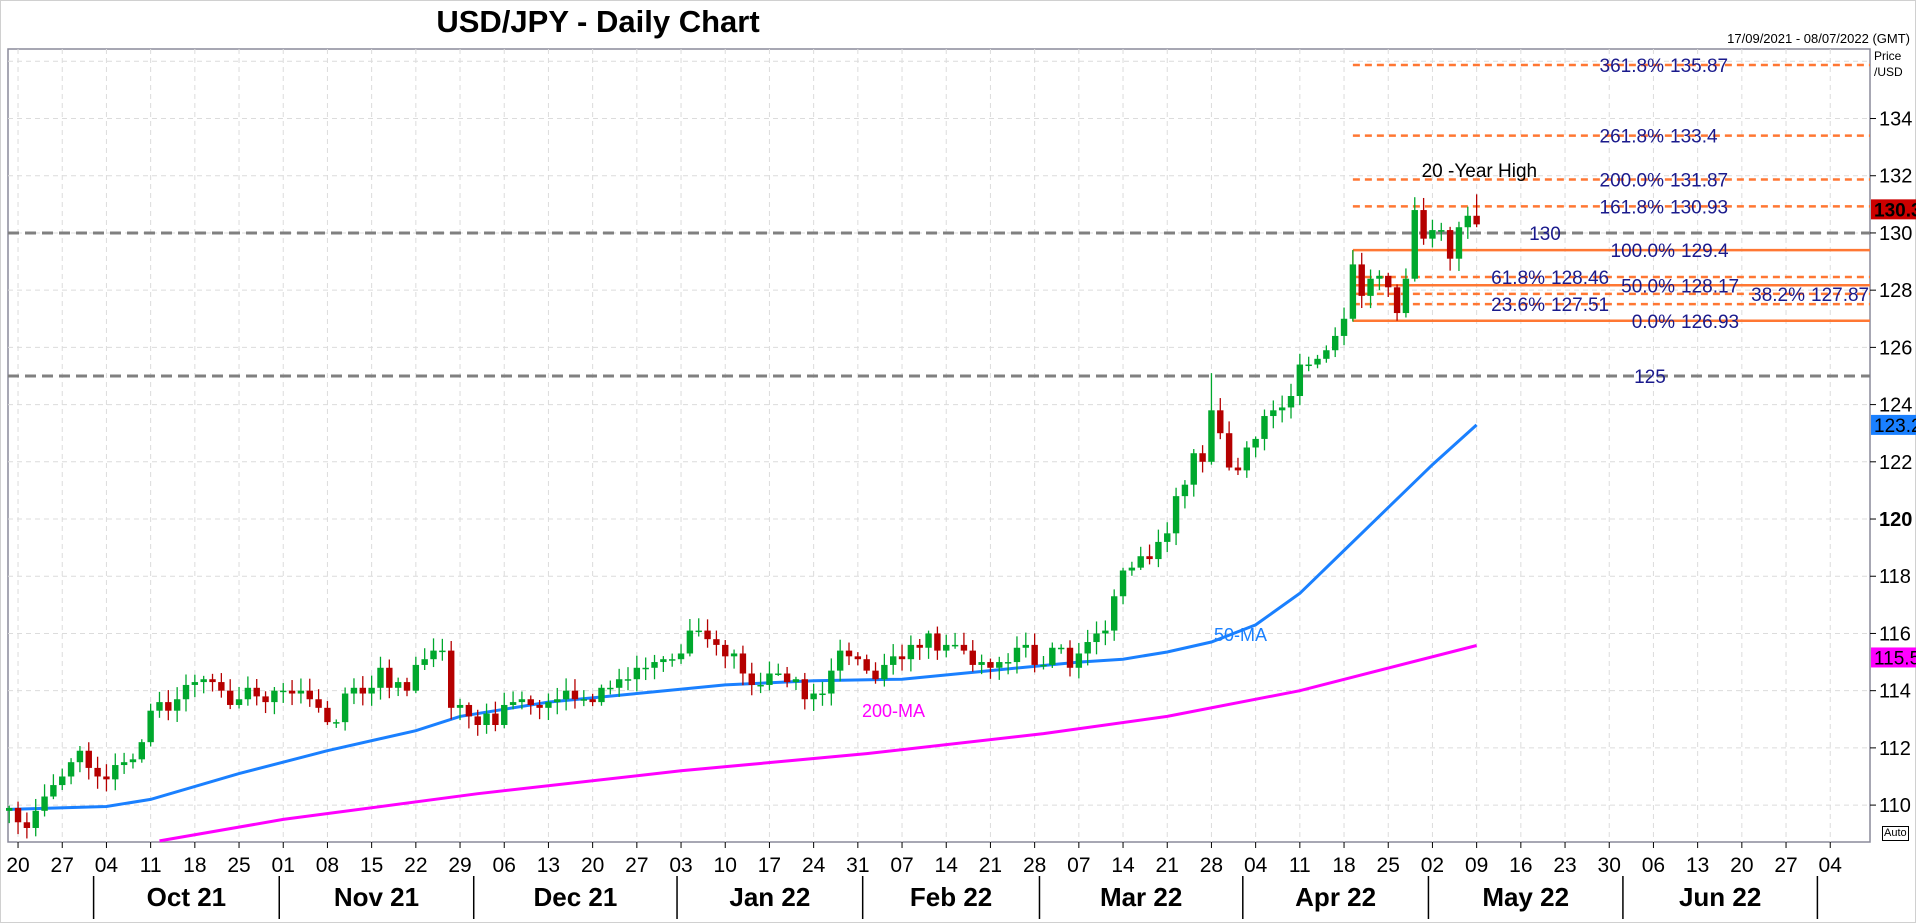 This screenshot has height=923, width=1916. I want to click on x-tick-label: 07, so click(1078, 865).